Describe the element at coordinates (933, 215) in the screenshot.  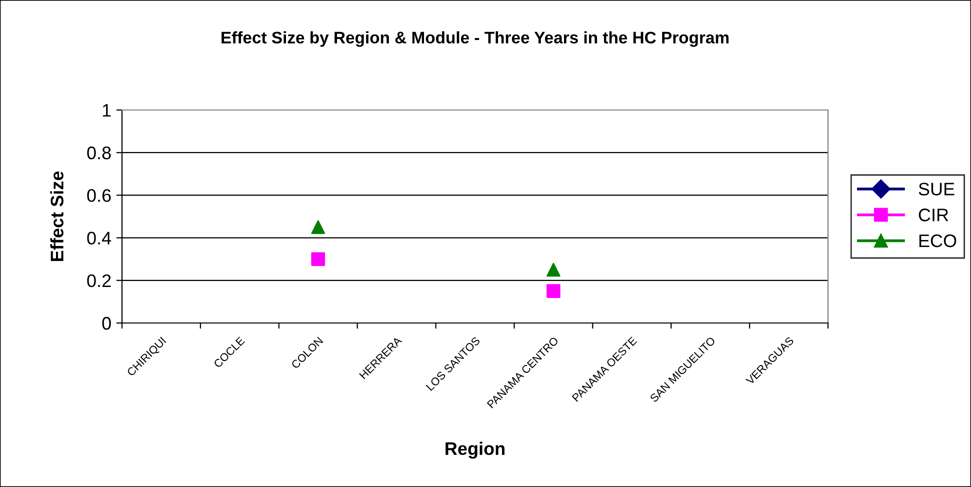
I see `legend-label: CIR` at that location.